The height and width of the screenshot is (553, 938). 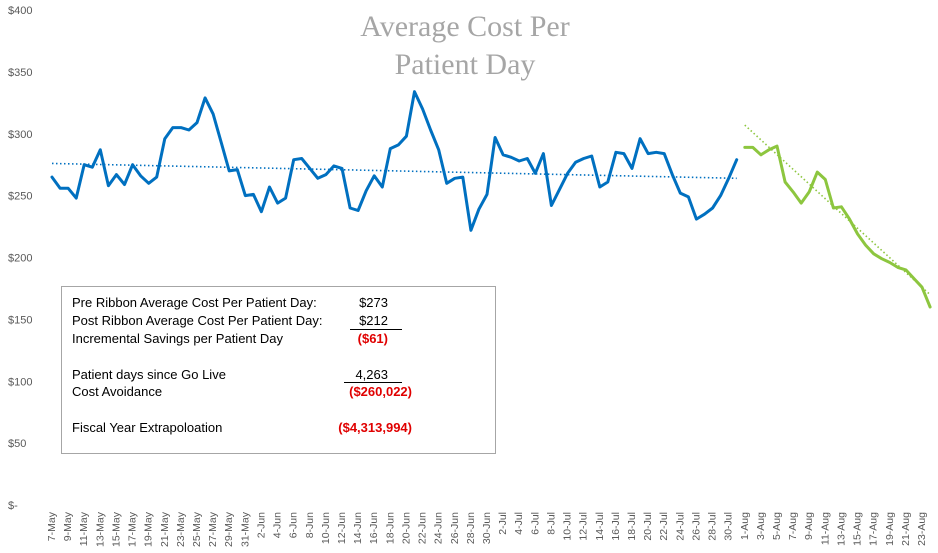 What do you see at coordinates (777, 526) in the screenshot?
I see `x-tick-label: 5-Aug` at bounding box center [777, 526].